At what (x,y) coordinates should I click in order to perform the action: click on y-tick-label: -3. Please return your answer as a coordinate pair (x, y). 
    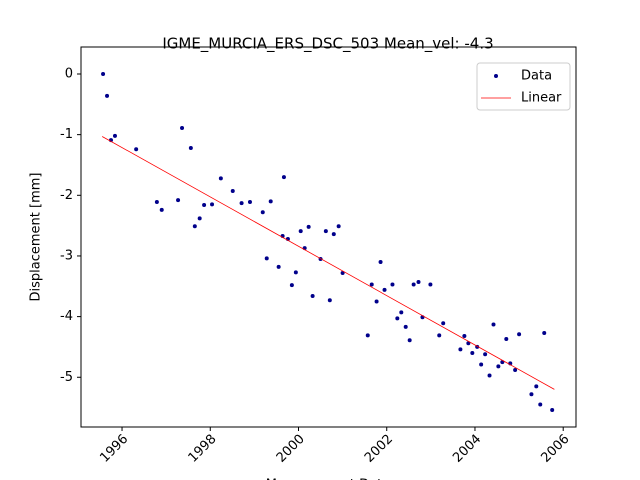
    Looking at the image, I should click on (66, 255).